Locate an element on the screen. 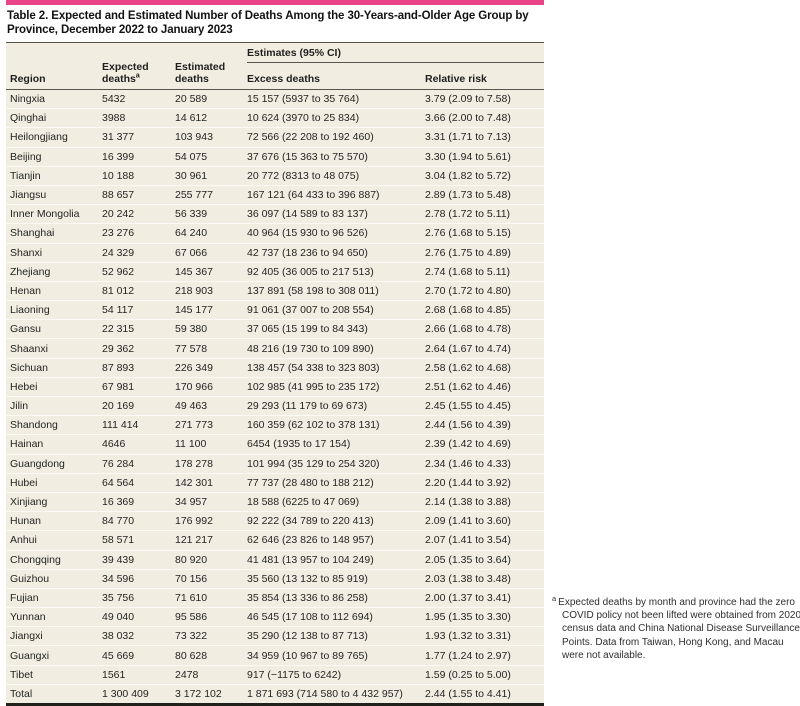  relative-cell: 2.51 (1.62 to 4.46) is located at coordinates (468, 386).